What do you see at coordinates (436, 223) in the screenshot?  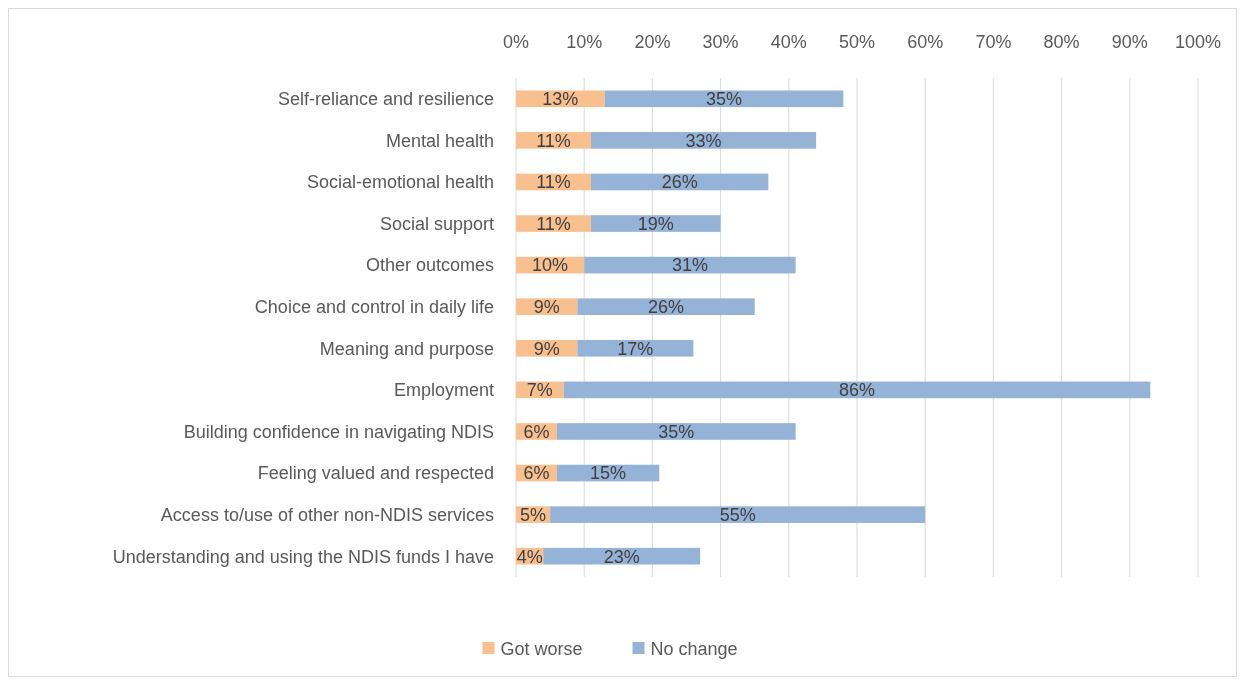 I see `y-tick-label: Social support` at bounding box center [436, 223].